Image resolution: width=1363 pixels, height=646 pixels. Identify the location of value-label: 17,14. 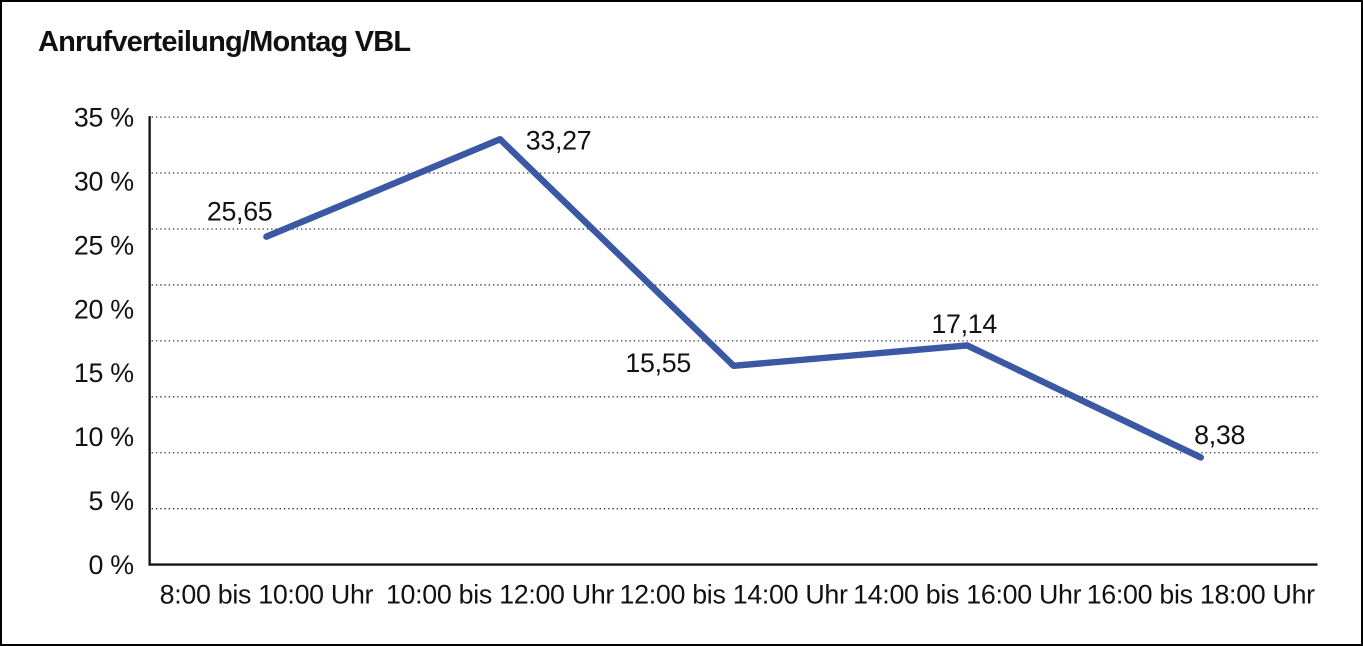
(964, 324).